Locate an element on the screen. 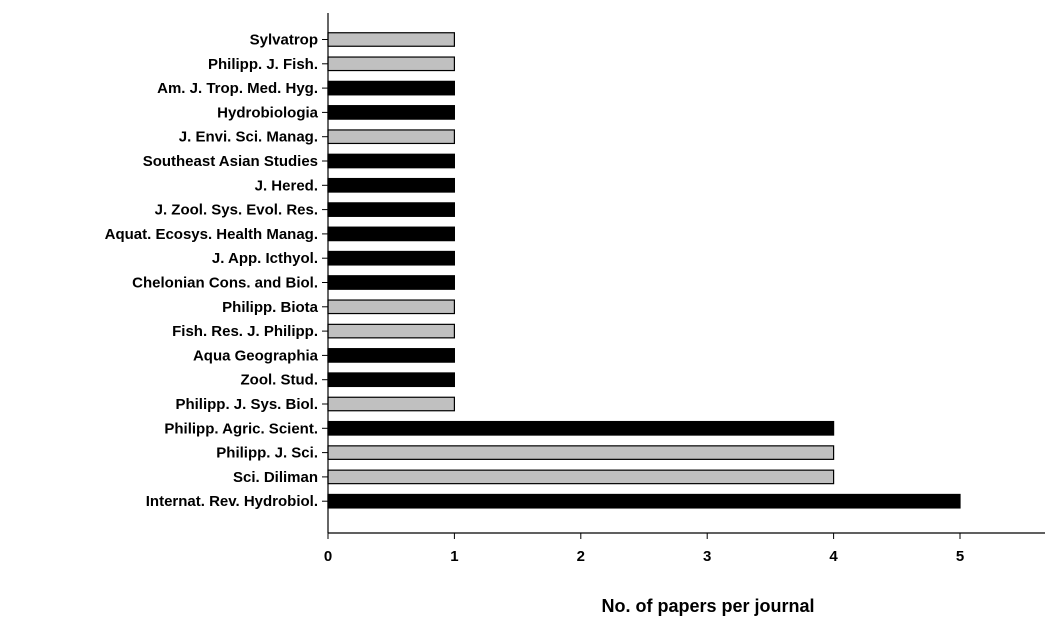 This screenshot has width=1045, height=619. x-tick-label: 1 is located at coordinates (454, 556).